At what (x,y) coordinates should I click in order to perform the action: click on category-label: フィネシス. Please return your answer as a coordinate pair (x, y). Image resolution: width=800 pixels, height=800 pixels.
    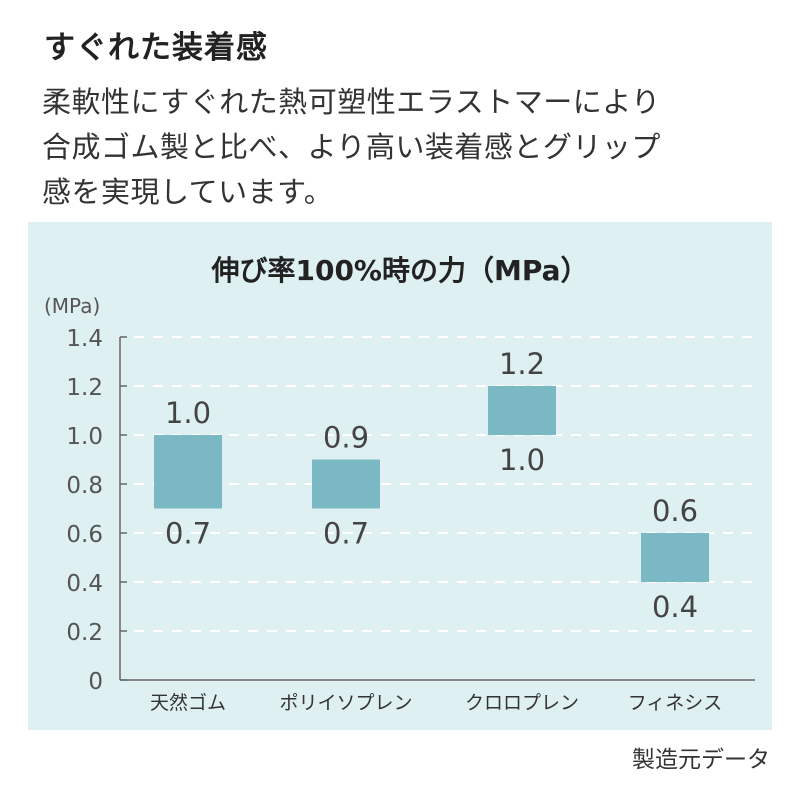
    Looking at the image, I should click on (675, 703).